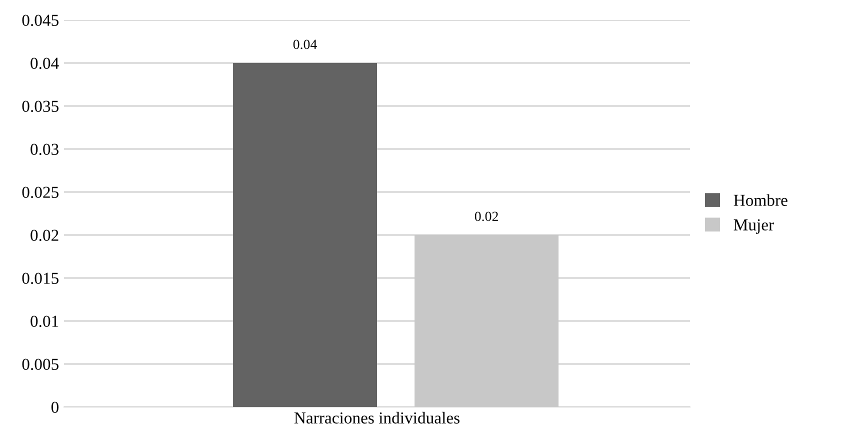  I want to click on y-tick-label: 0.01, so click(44, 322).